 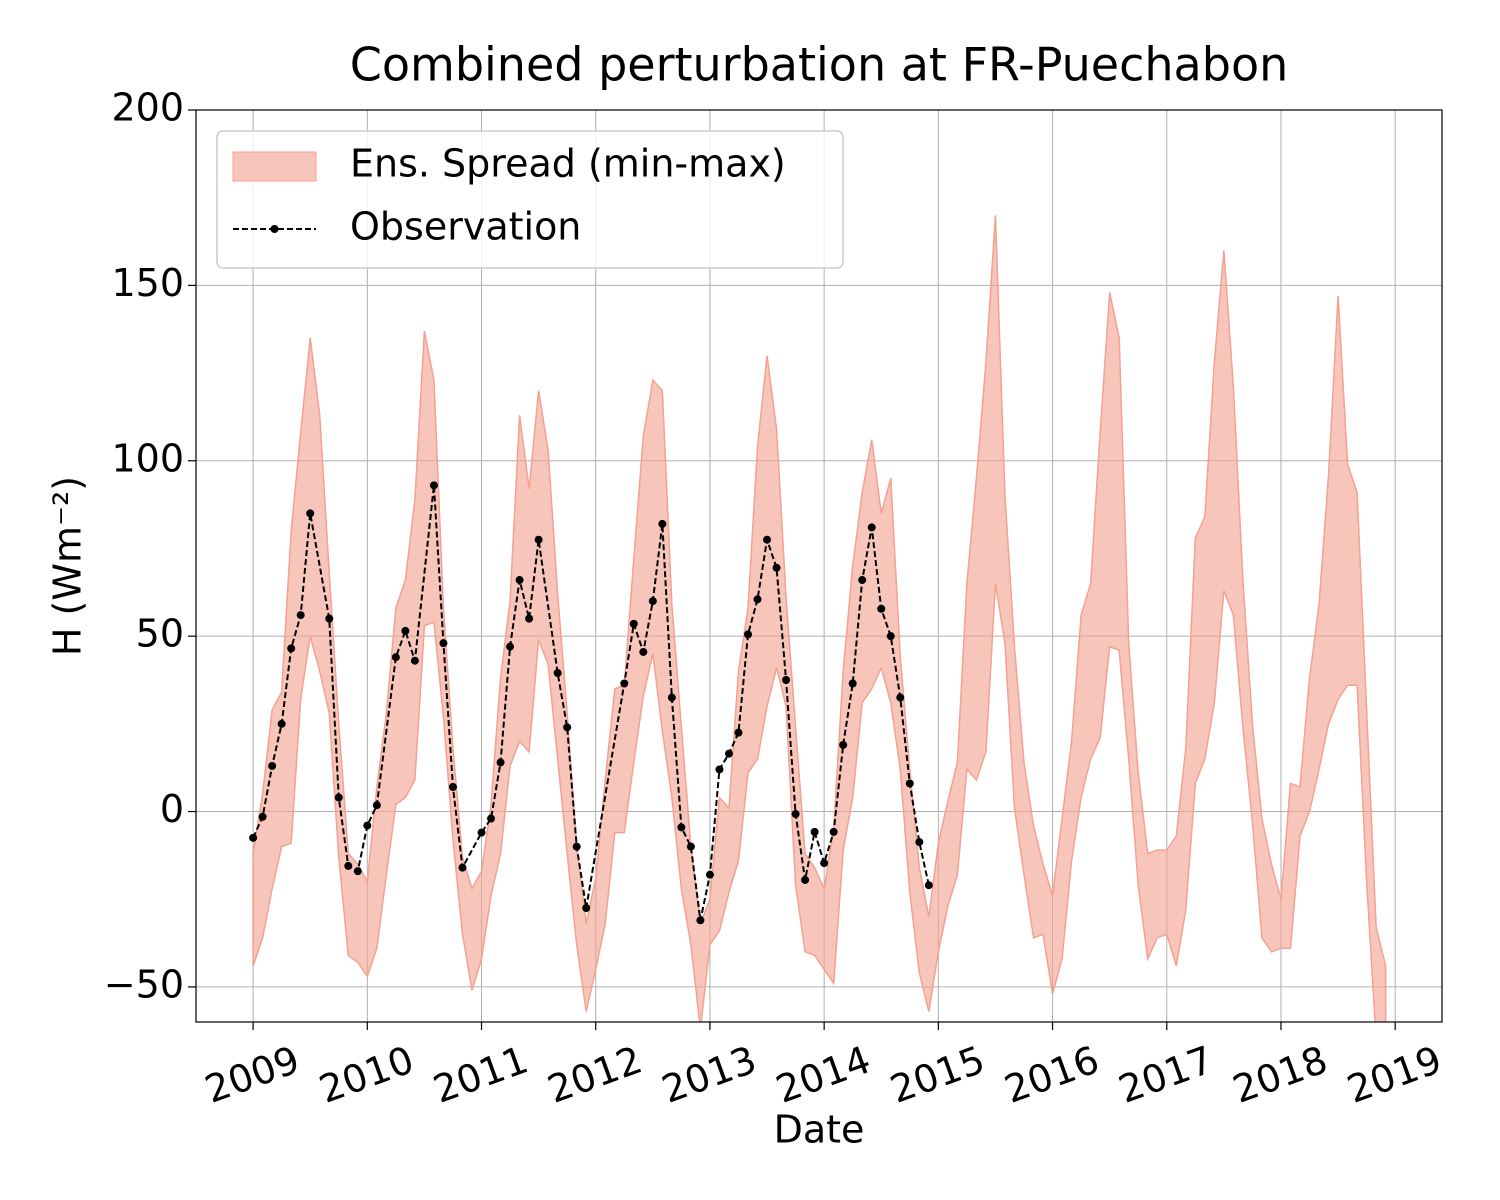 I want to click on y-tick-label: −50, so click(x=144, y=984).